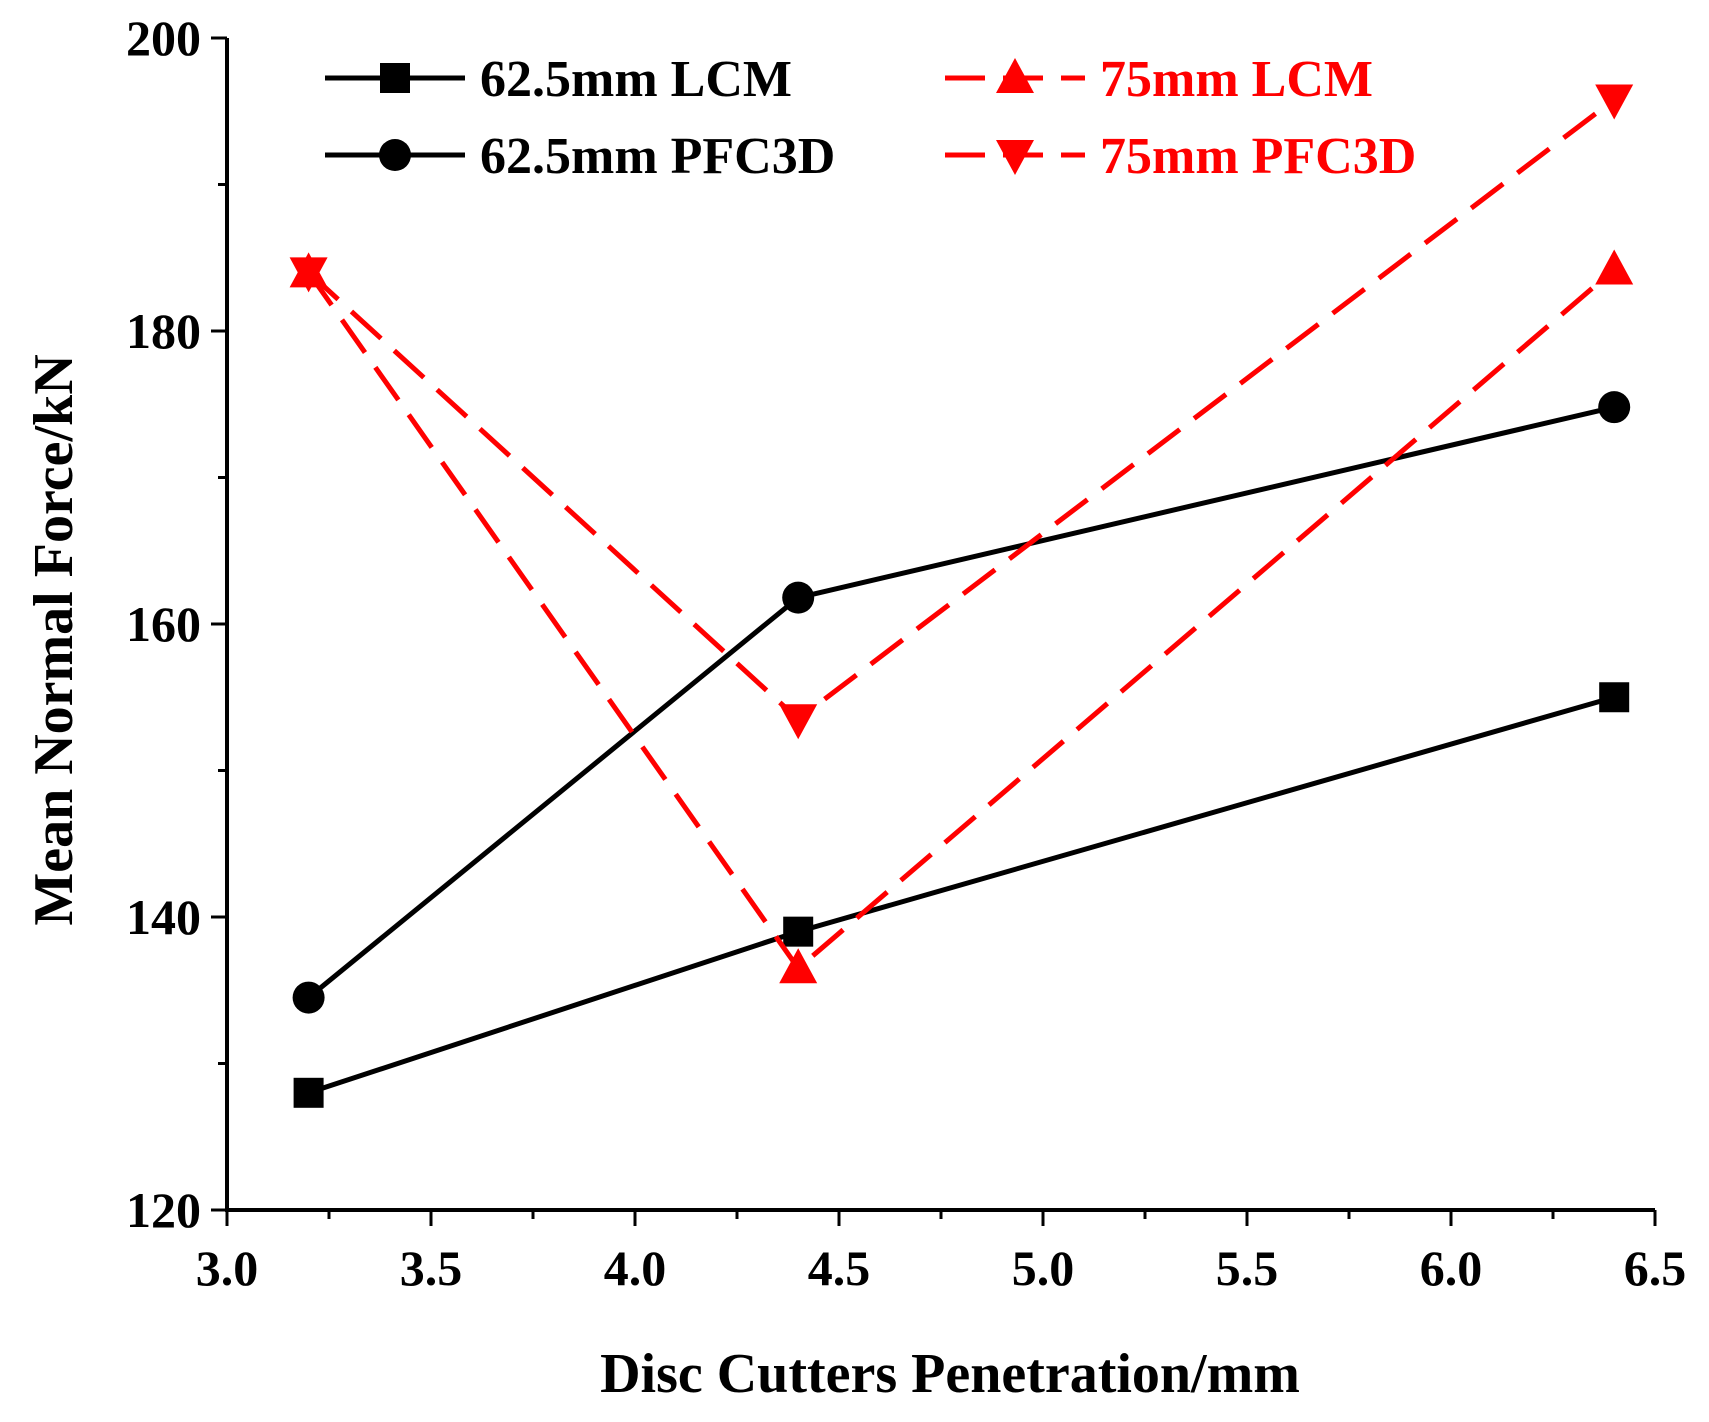  I want to click on x-tick-label: 4.0, so click(635, 1268).